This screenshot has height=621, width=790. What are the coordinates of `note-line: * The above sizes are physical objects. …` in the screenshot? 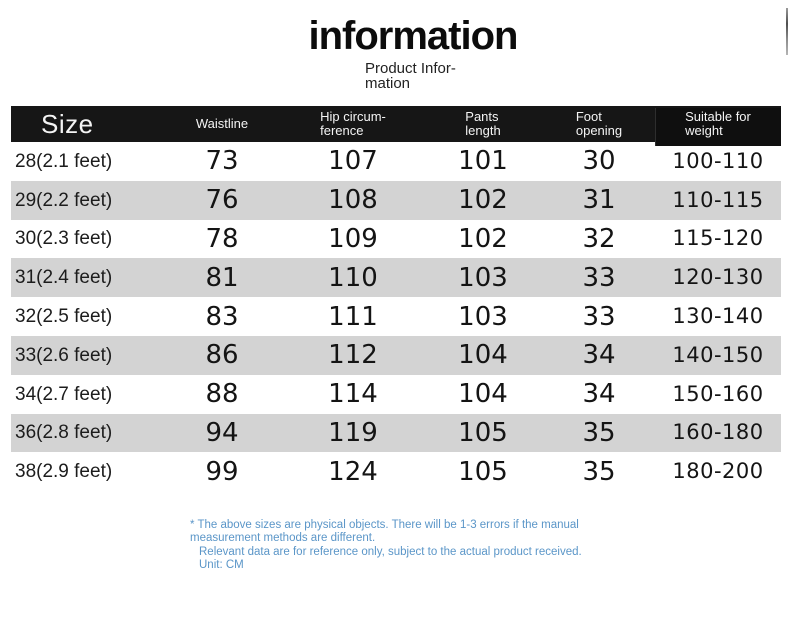 It's located at (384, 525).